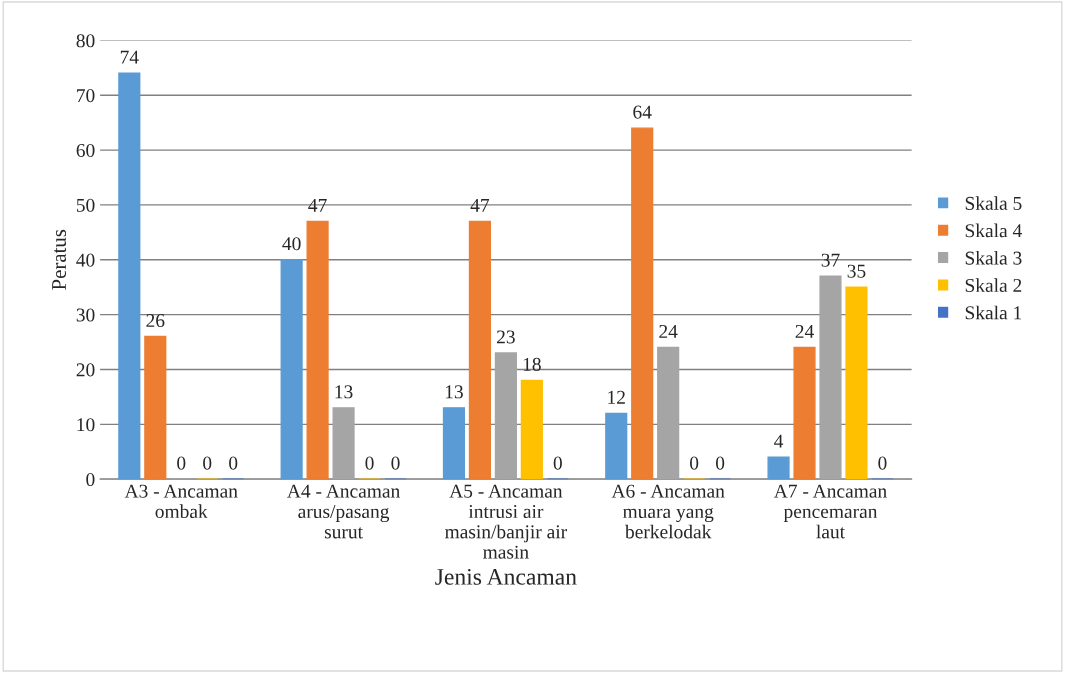 This screenshot has width=1065, height=673. Describe the element at coordinates (506, 337) in the screenshot. I see `data-label: 23` at that location.